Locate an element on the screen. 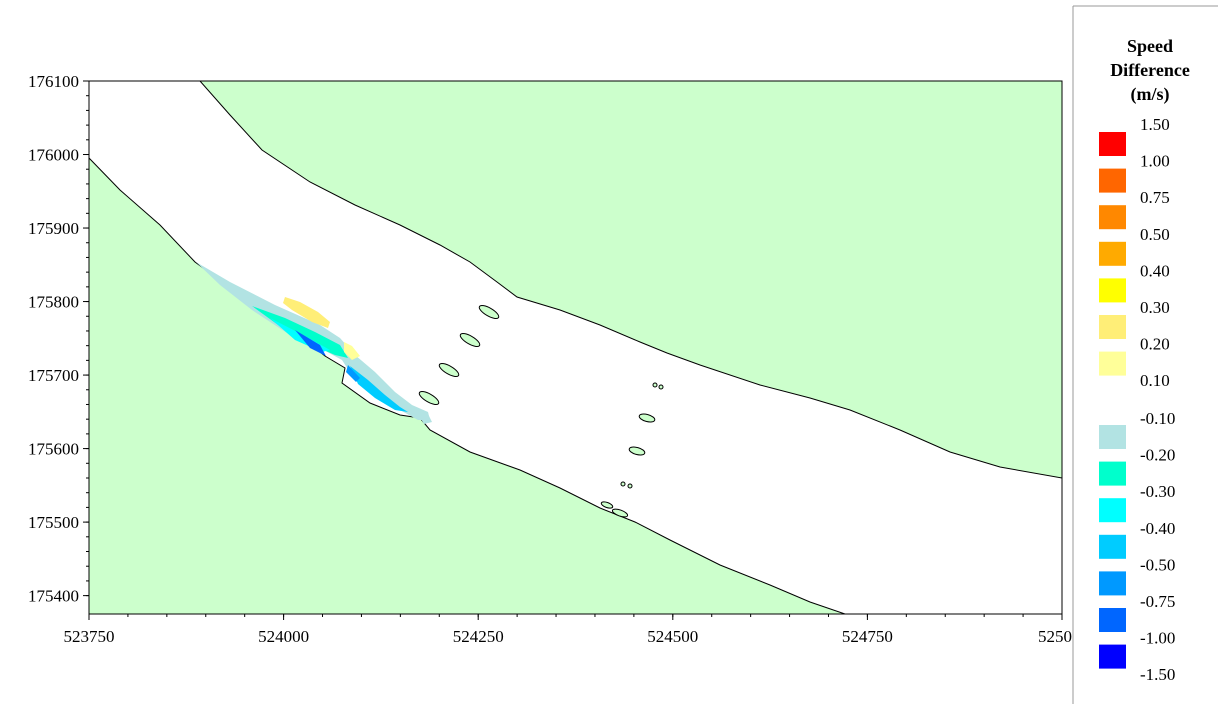 This screenshot has height=704, width=1218. y-tick-label: 175400 is located at coordinates (53, 596).